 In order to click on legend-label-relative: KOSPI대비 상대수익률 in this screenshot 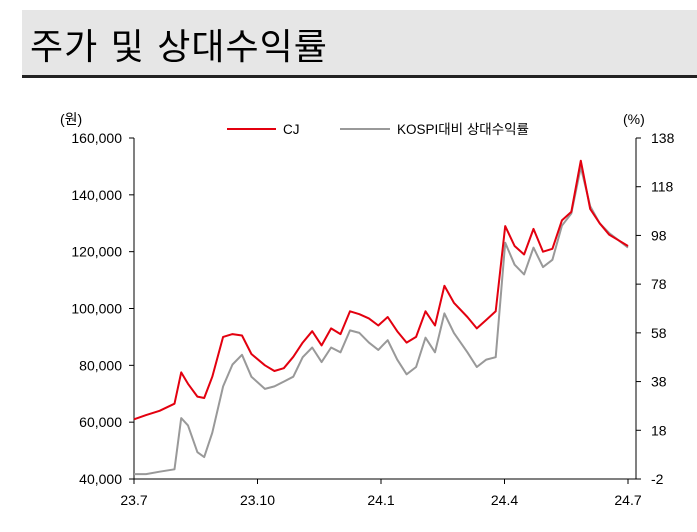, I will do `click(463, 129)`.